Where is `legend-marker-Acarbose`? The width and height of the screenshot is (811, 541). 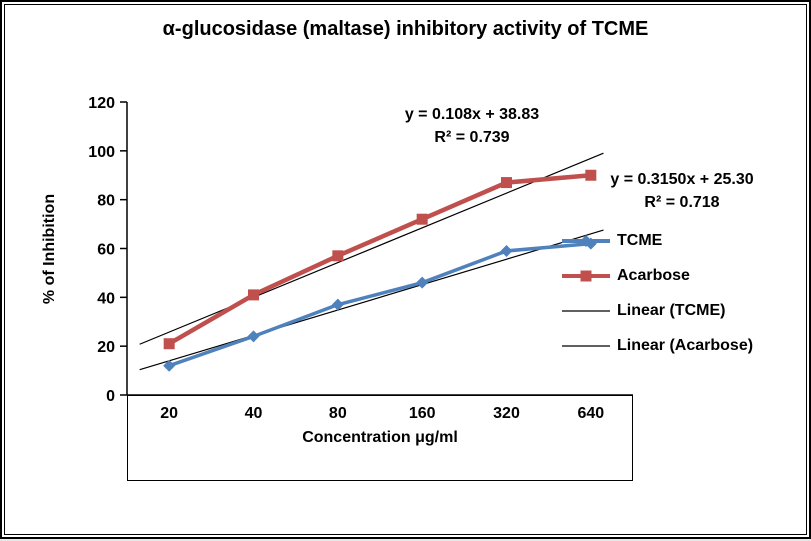
legend-marker-Acarbose is located at coordinates (586, 276).